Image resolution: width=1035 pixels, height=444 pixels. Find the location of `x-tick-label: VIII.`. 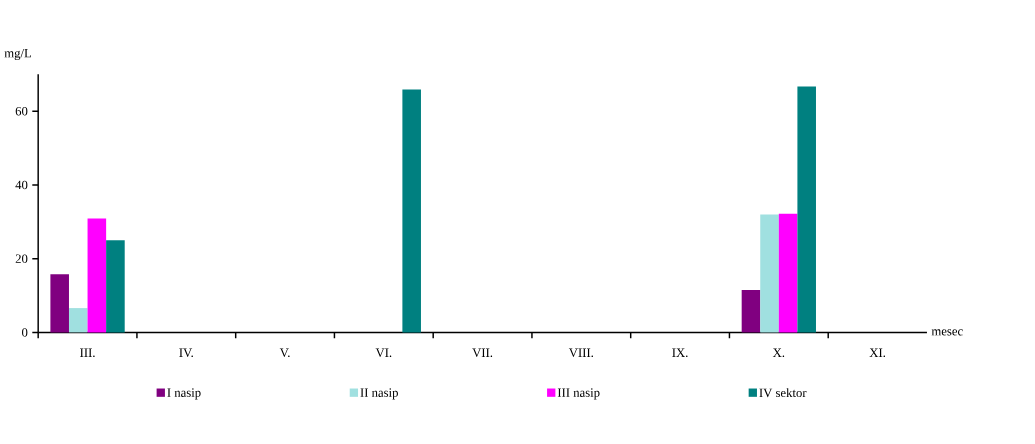

x-tick-label: VIII. is located at coordinates (580, 353).